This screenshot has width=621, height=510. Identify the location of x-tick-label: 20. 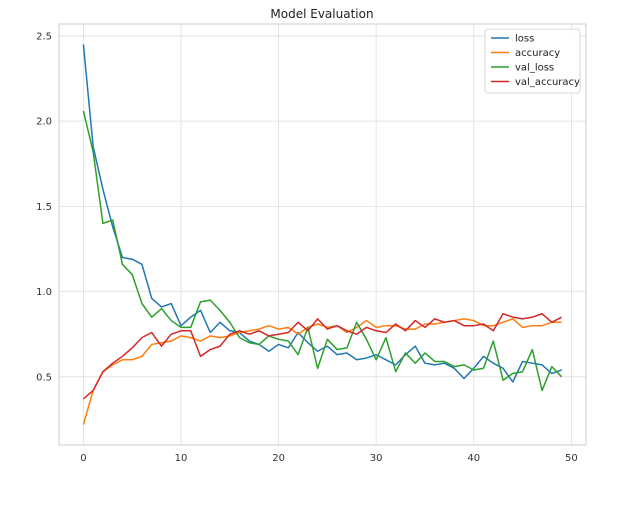
(278, 458).